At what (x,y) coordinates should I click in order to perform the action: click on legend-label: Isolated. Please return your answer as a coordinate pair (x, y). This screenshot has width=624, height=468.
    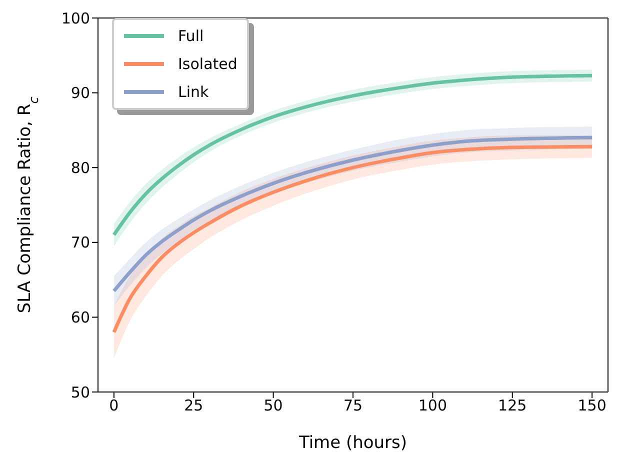
    Looking at the image, I should click on (208, 64).